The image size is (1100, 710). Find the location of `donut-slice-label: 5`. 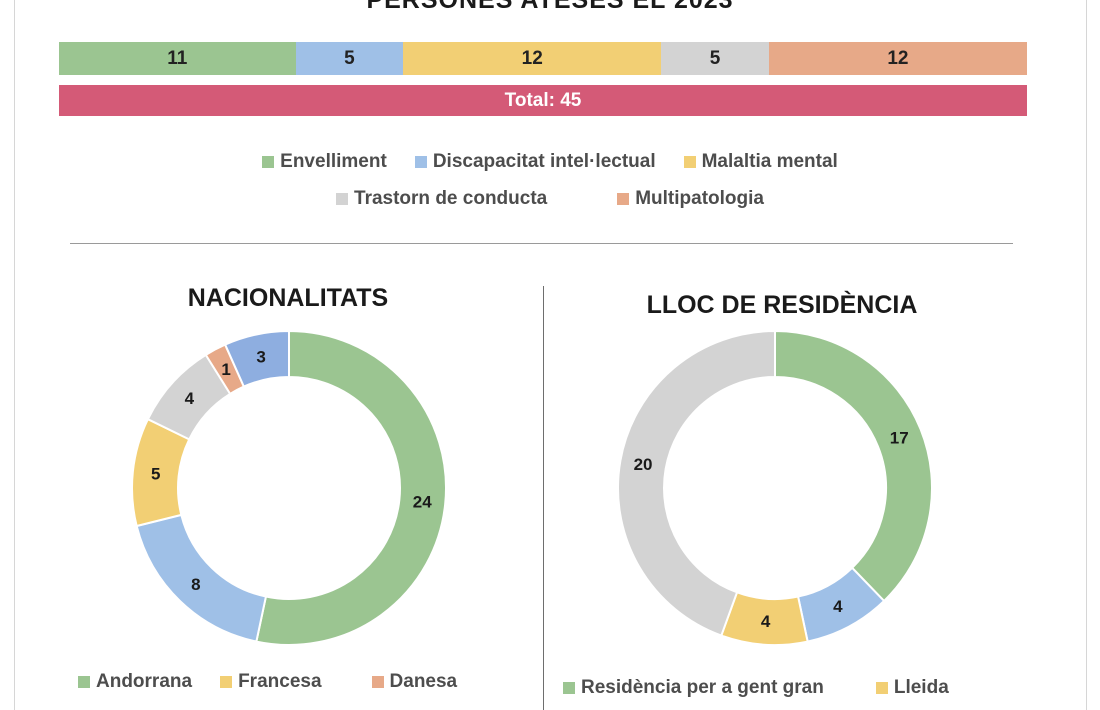

donut-slice-label: 5 is located at coordinates (155, 473).